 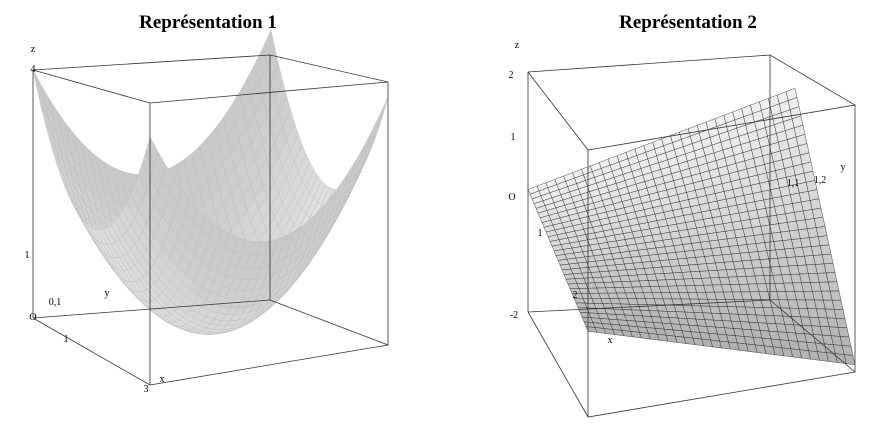 I want to click on axis-label: 1,2, so click(x=820, y=180).